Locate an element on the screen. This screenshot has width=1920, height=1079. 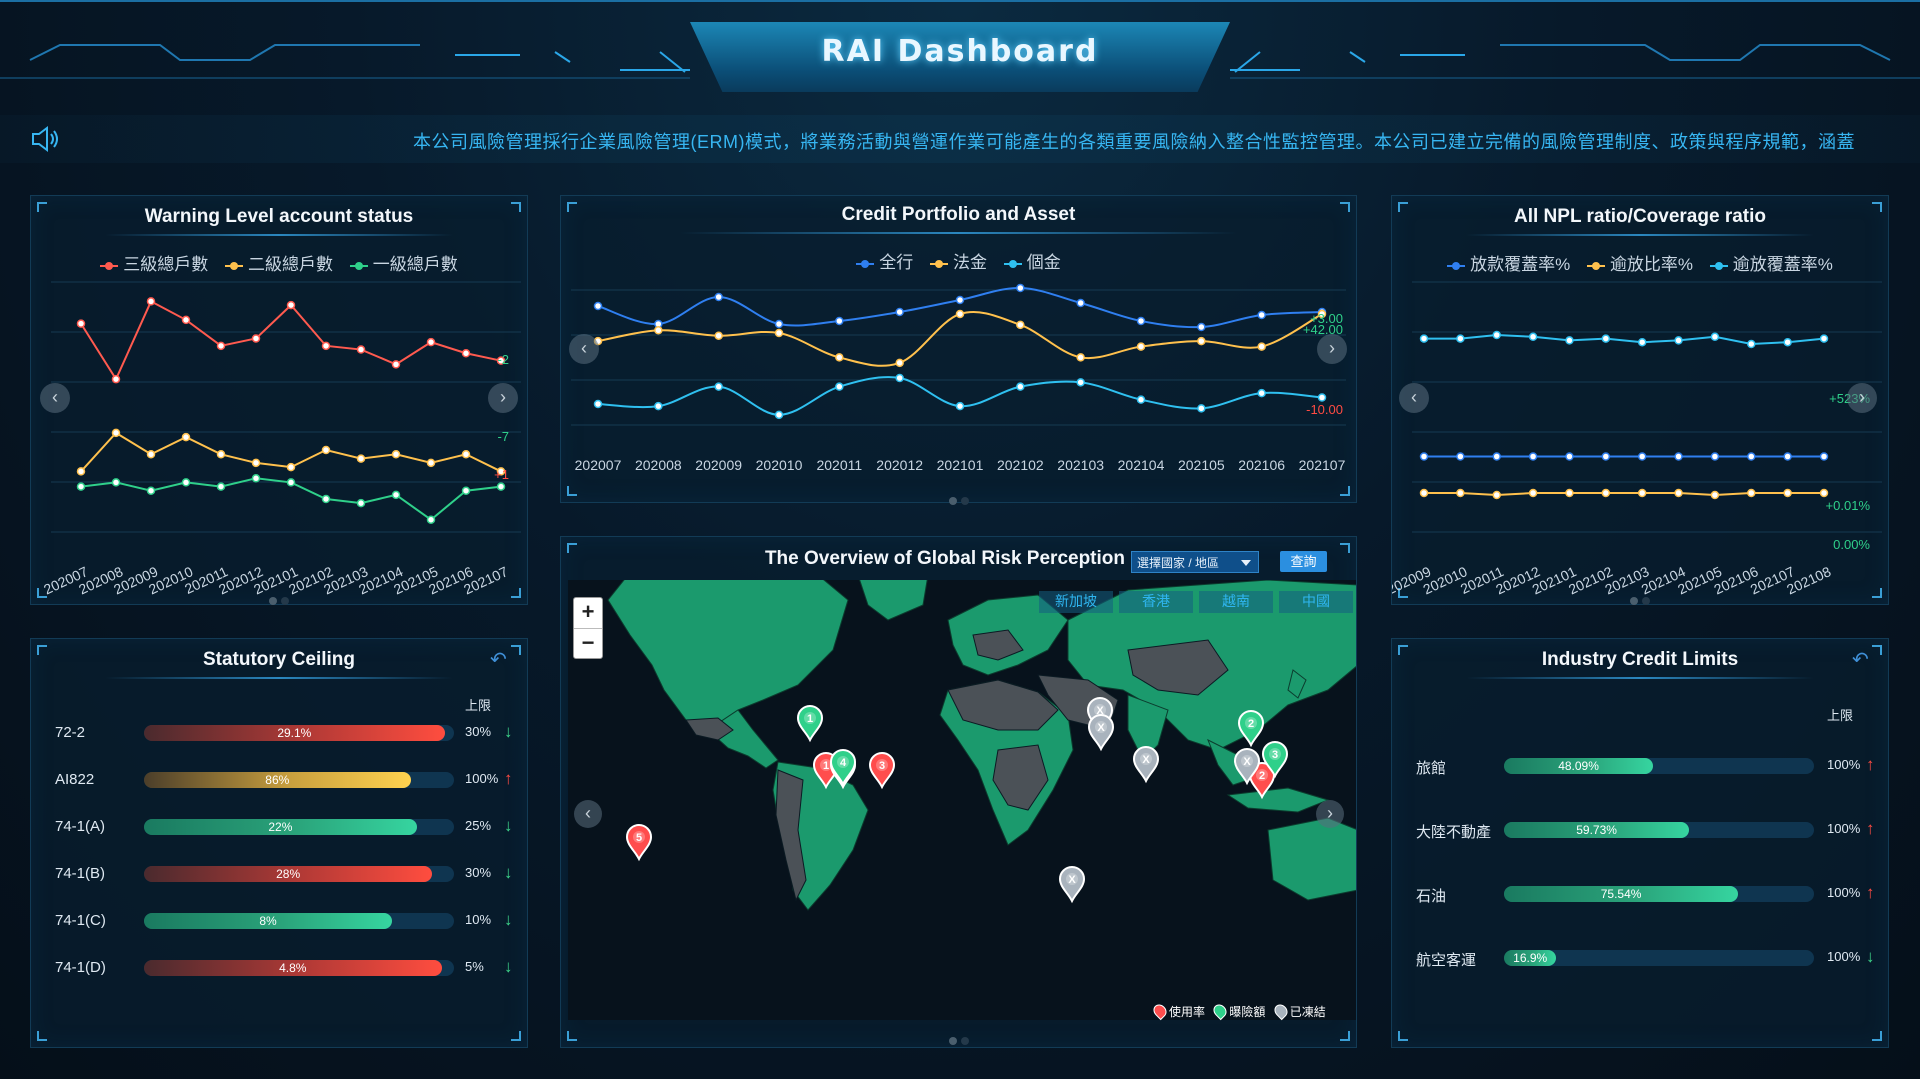
zoom-out-button: − is located at coordinates (588, 643).